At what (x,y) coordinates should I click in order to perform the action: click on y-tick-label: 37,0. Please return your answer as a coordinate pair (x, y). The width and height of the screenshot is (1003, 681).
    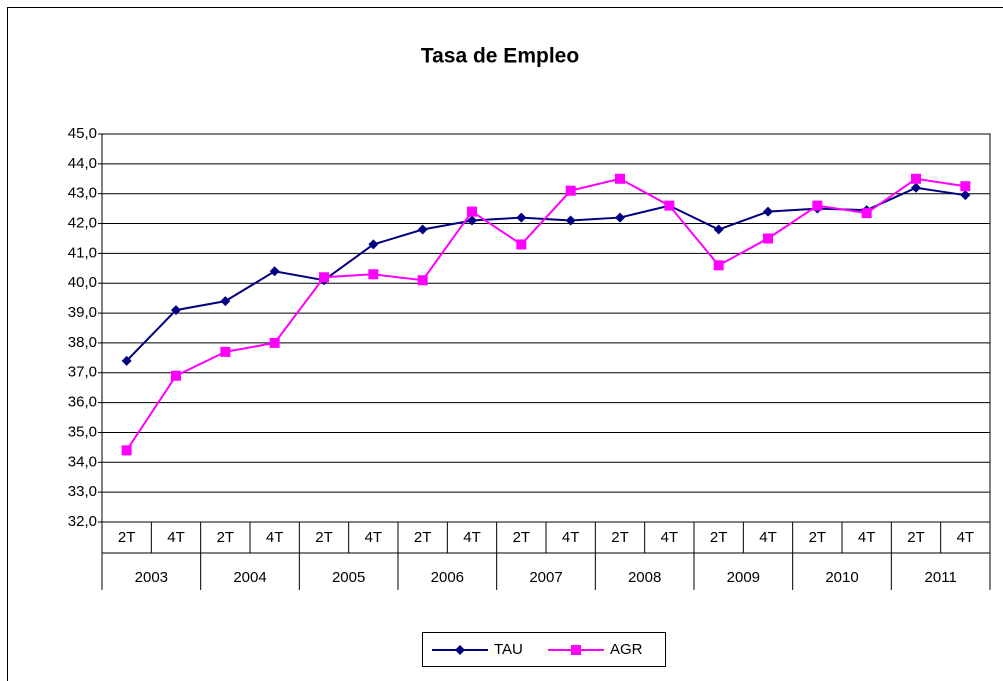
    Looking at the image, I should click on (82, 372).